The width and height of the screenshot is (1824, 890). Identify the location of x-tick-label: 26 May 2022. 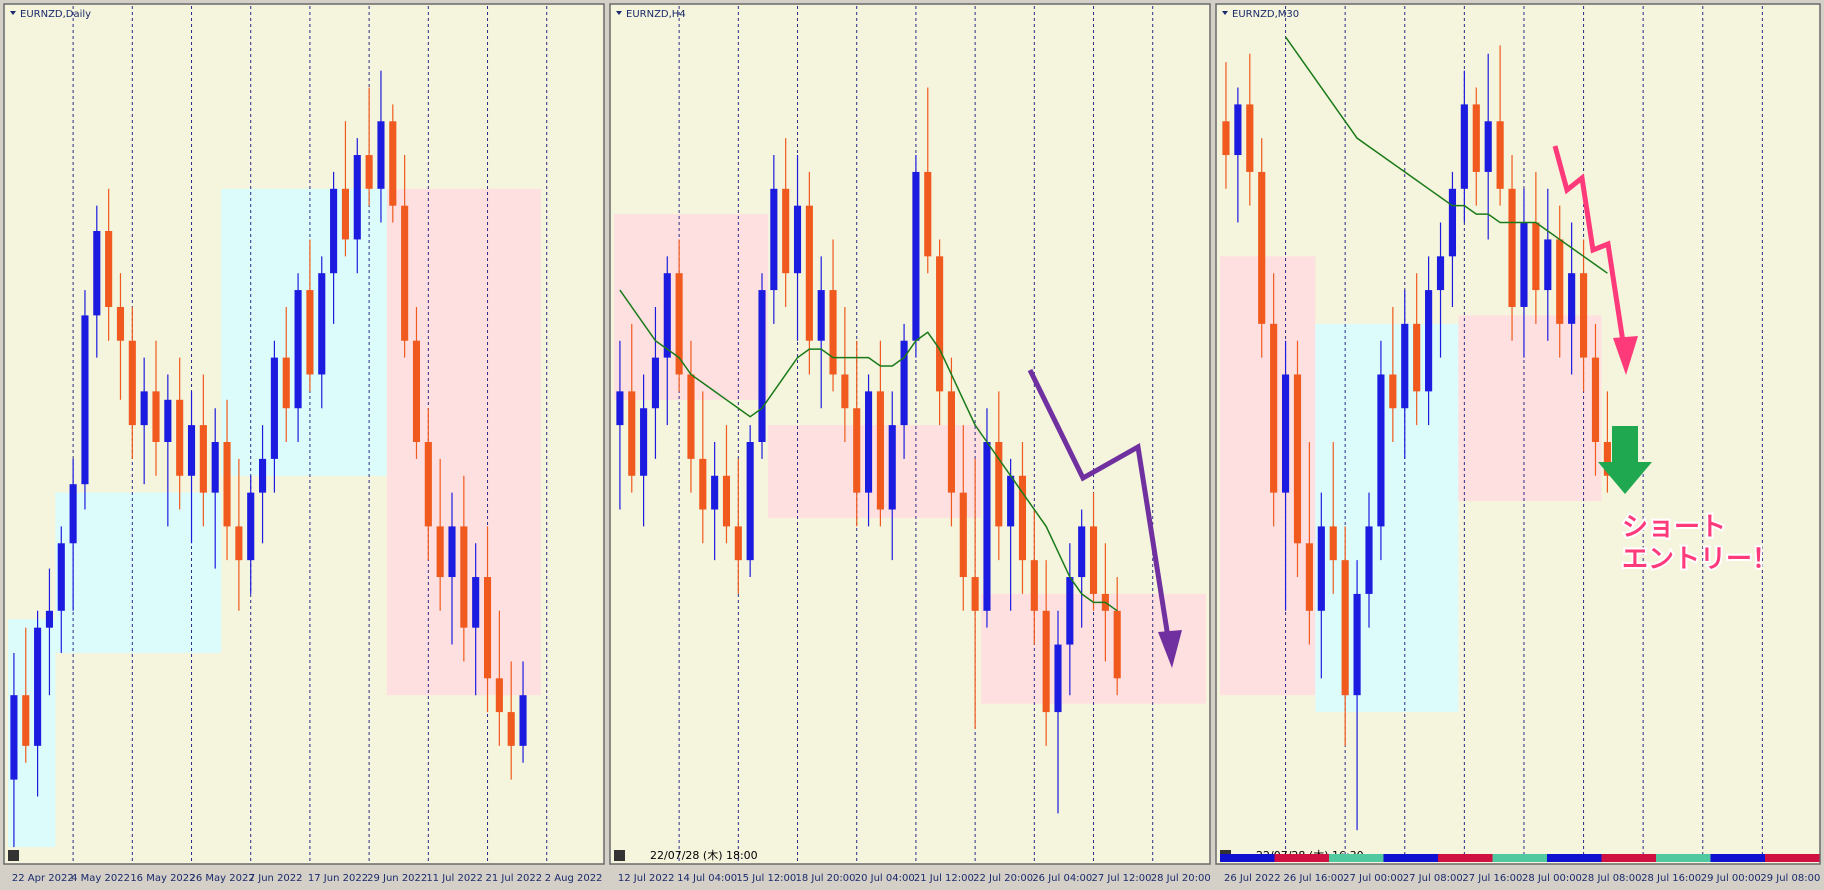
(222, 878).